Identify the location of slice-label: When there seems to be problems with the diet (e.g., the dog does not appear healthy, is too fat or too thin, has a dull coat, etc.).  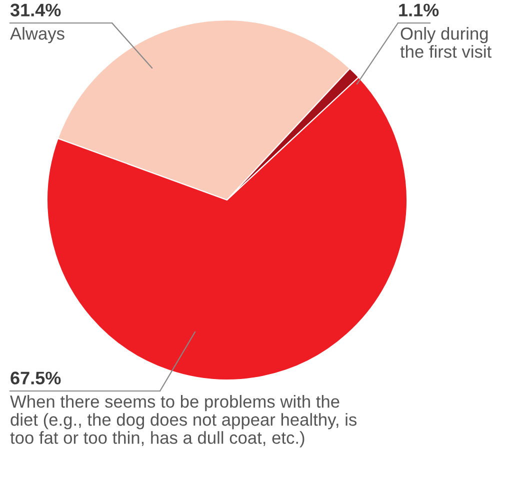
(183, 421).